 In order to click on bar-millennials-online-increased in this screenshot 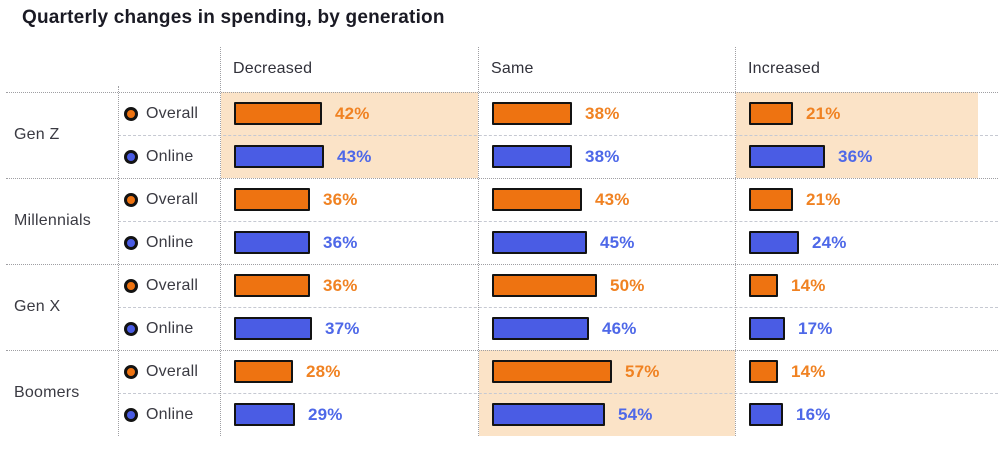, I will do `click(774, 242)`.